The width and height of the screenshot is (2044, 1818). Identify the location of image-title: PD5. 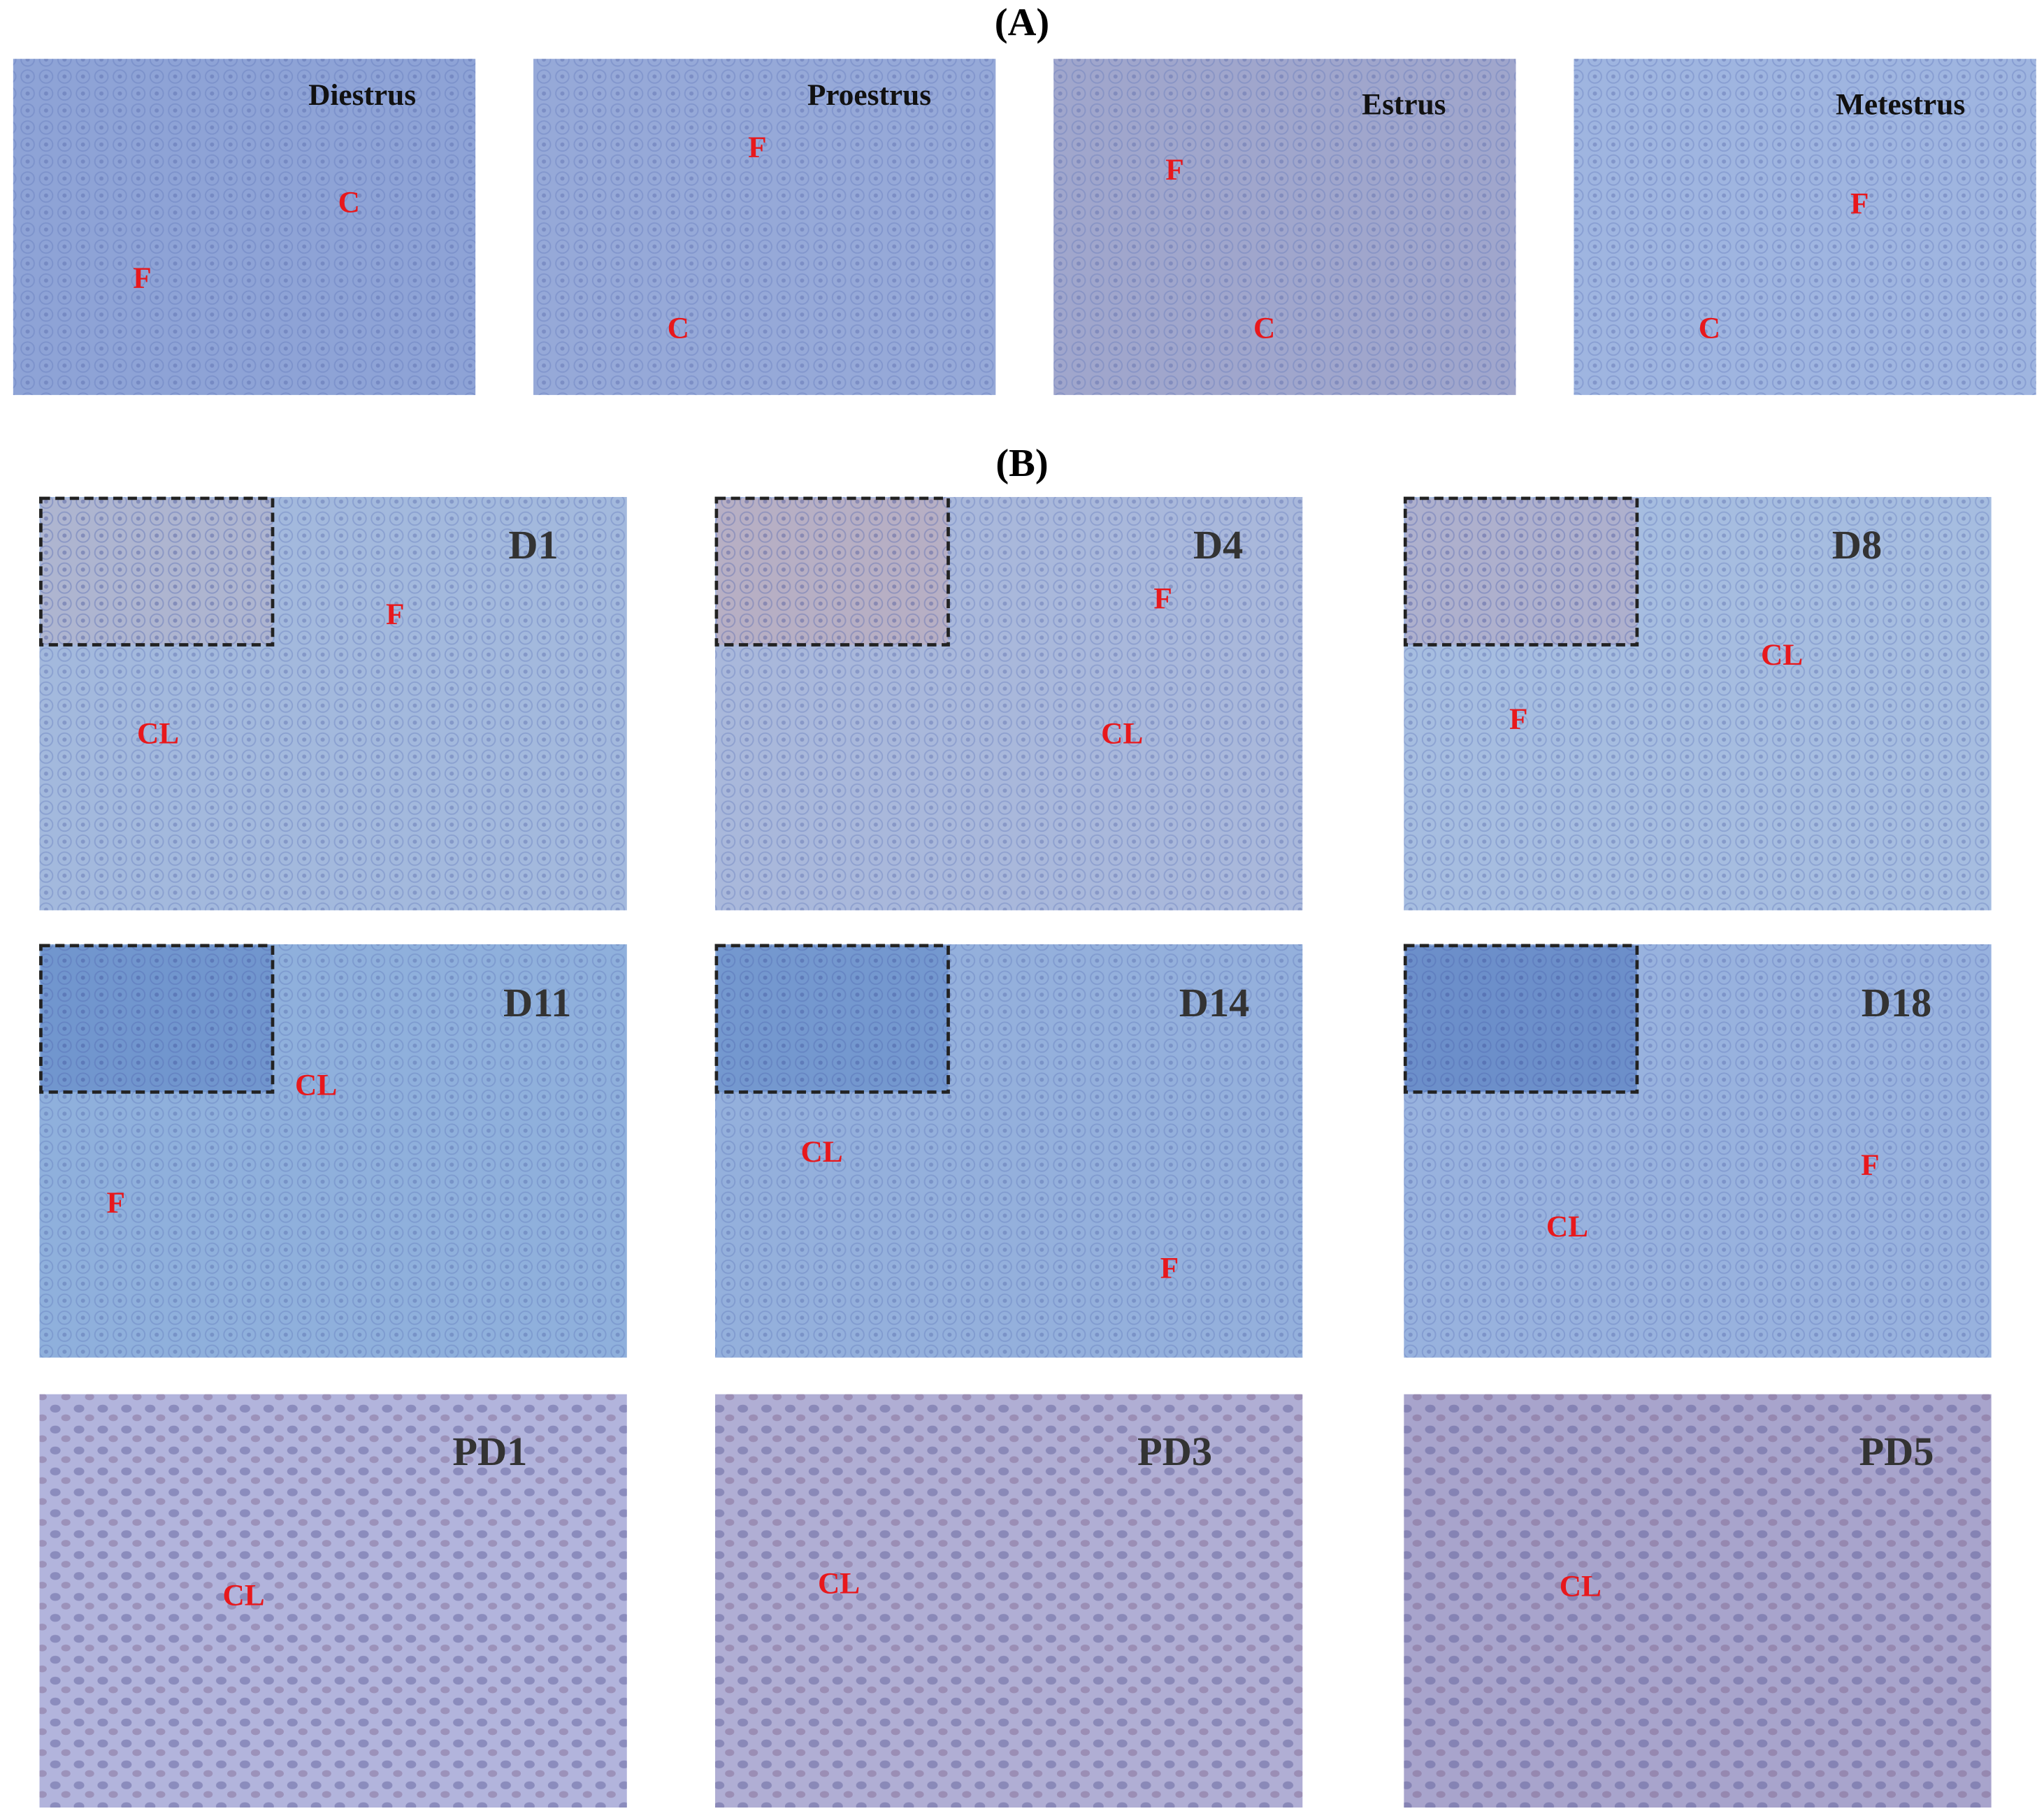
(1896, 1452).